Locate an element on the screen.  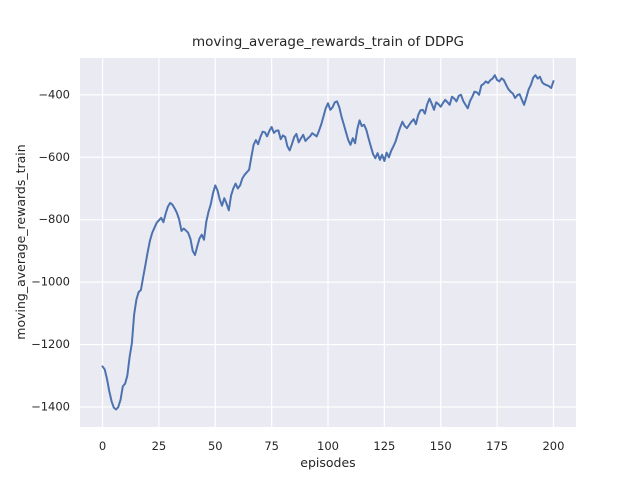
y-tick-label: −1200 is located at coordinates (50, 344).